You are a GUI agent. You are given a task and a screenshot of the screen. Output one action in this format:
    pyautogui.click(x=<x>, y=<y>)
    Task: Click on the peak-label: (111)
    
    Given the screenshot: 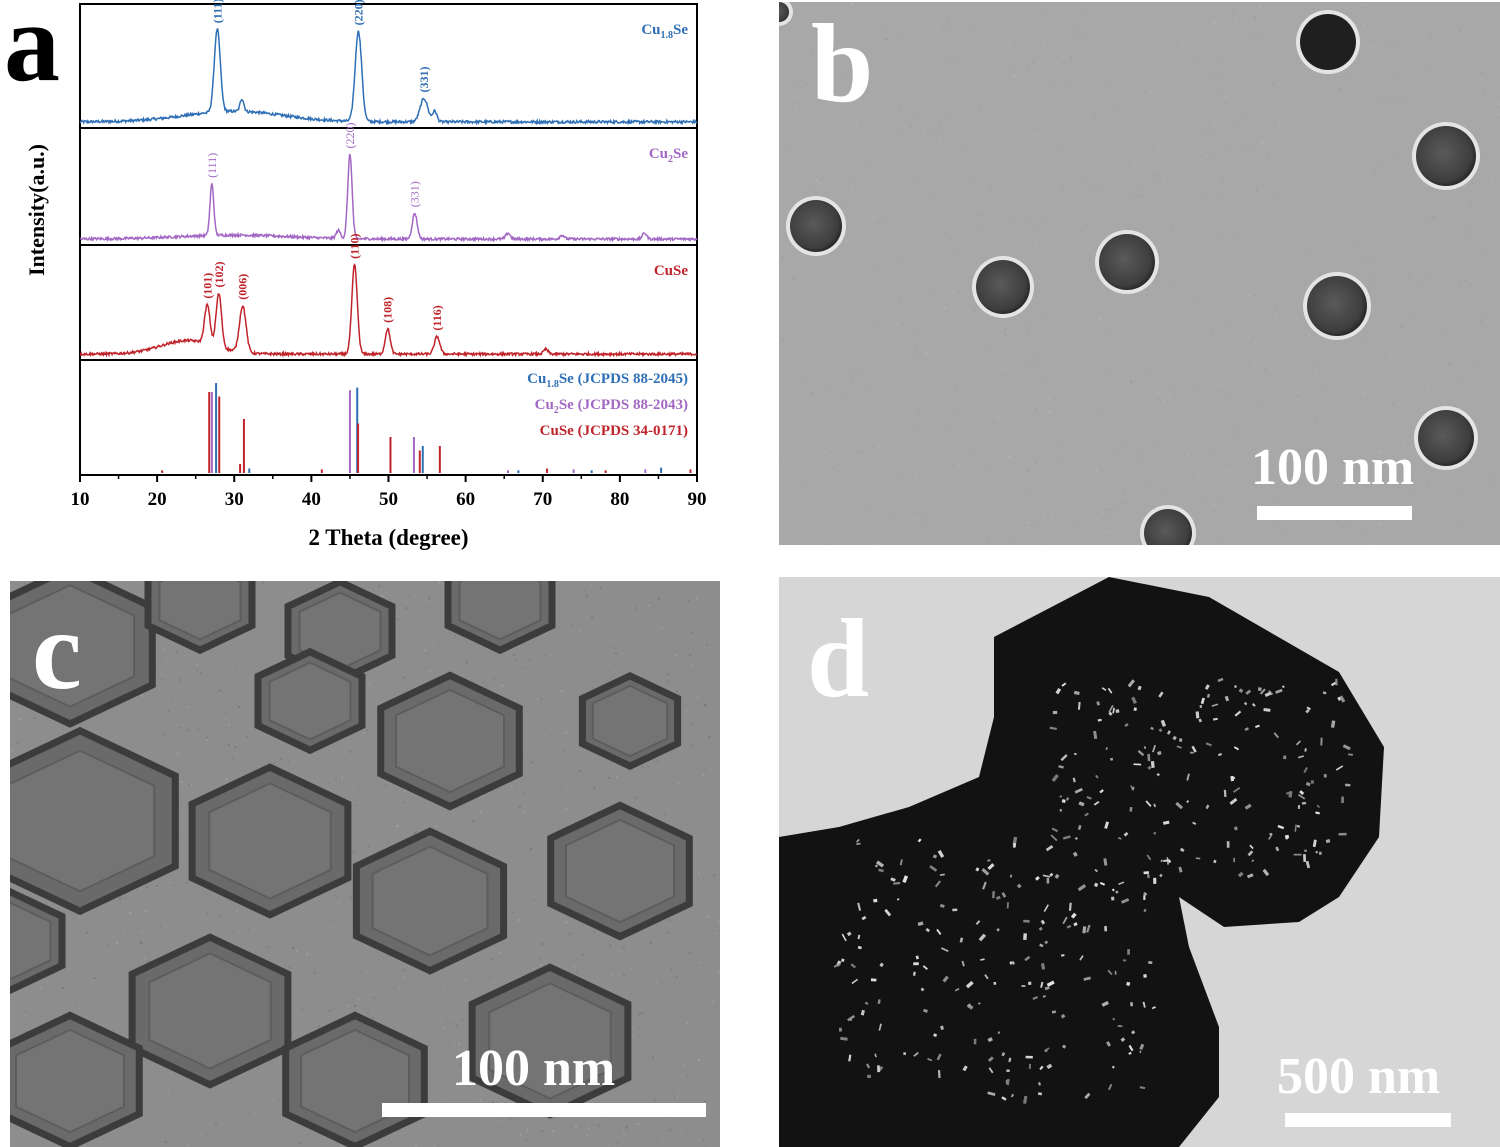 What is the action you would take?
    pyautogui.click(x=217, y=11)
    